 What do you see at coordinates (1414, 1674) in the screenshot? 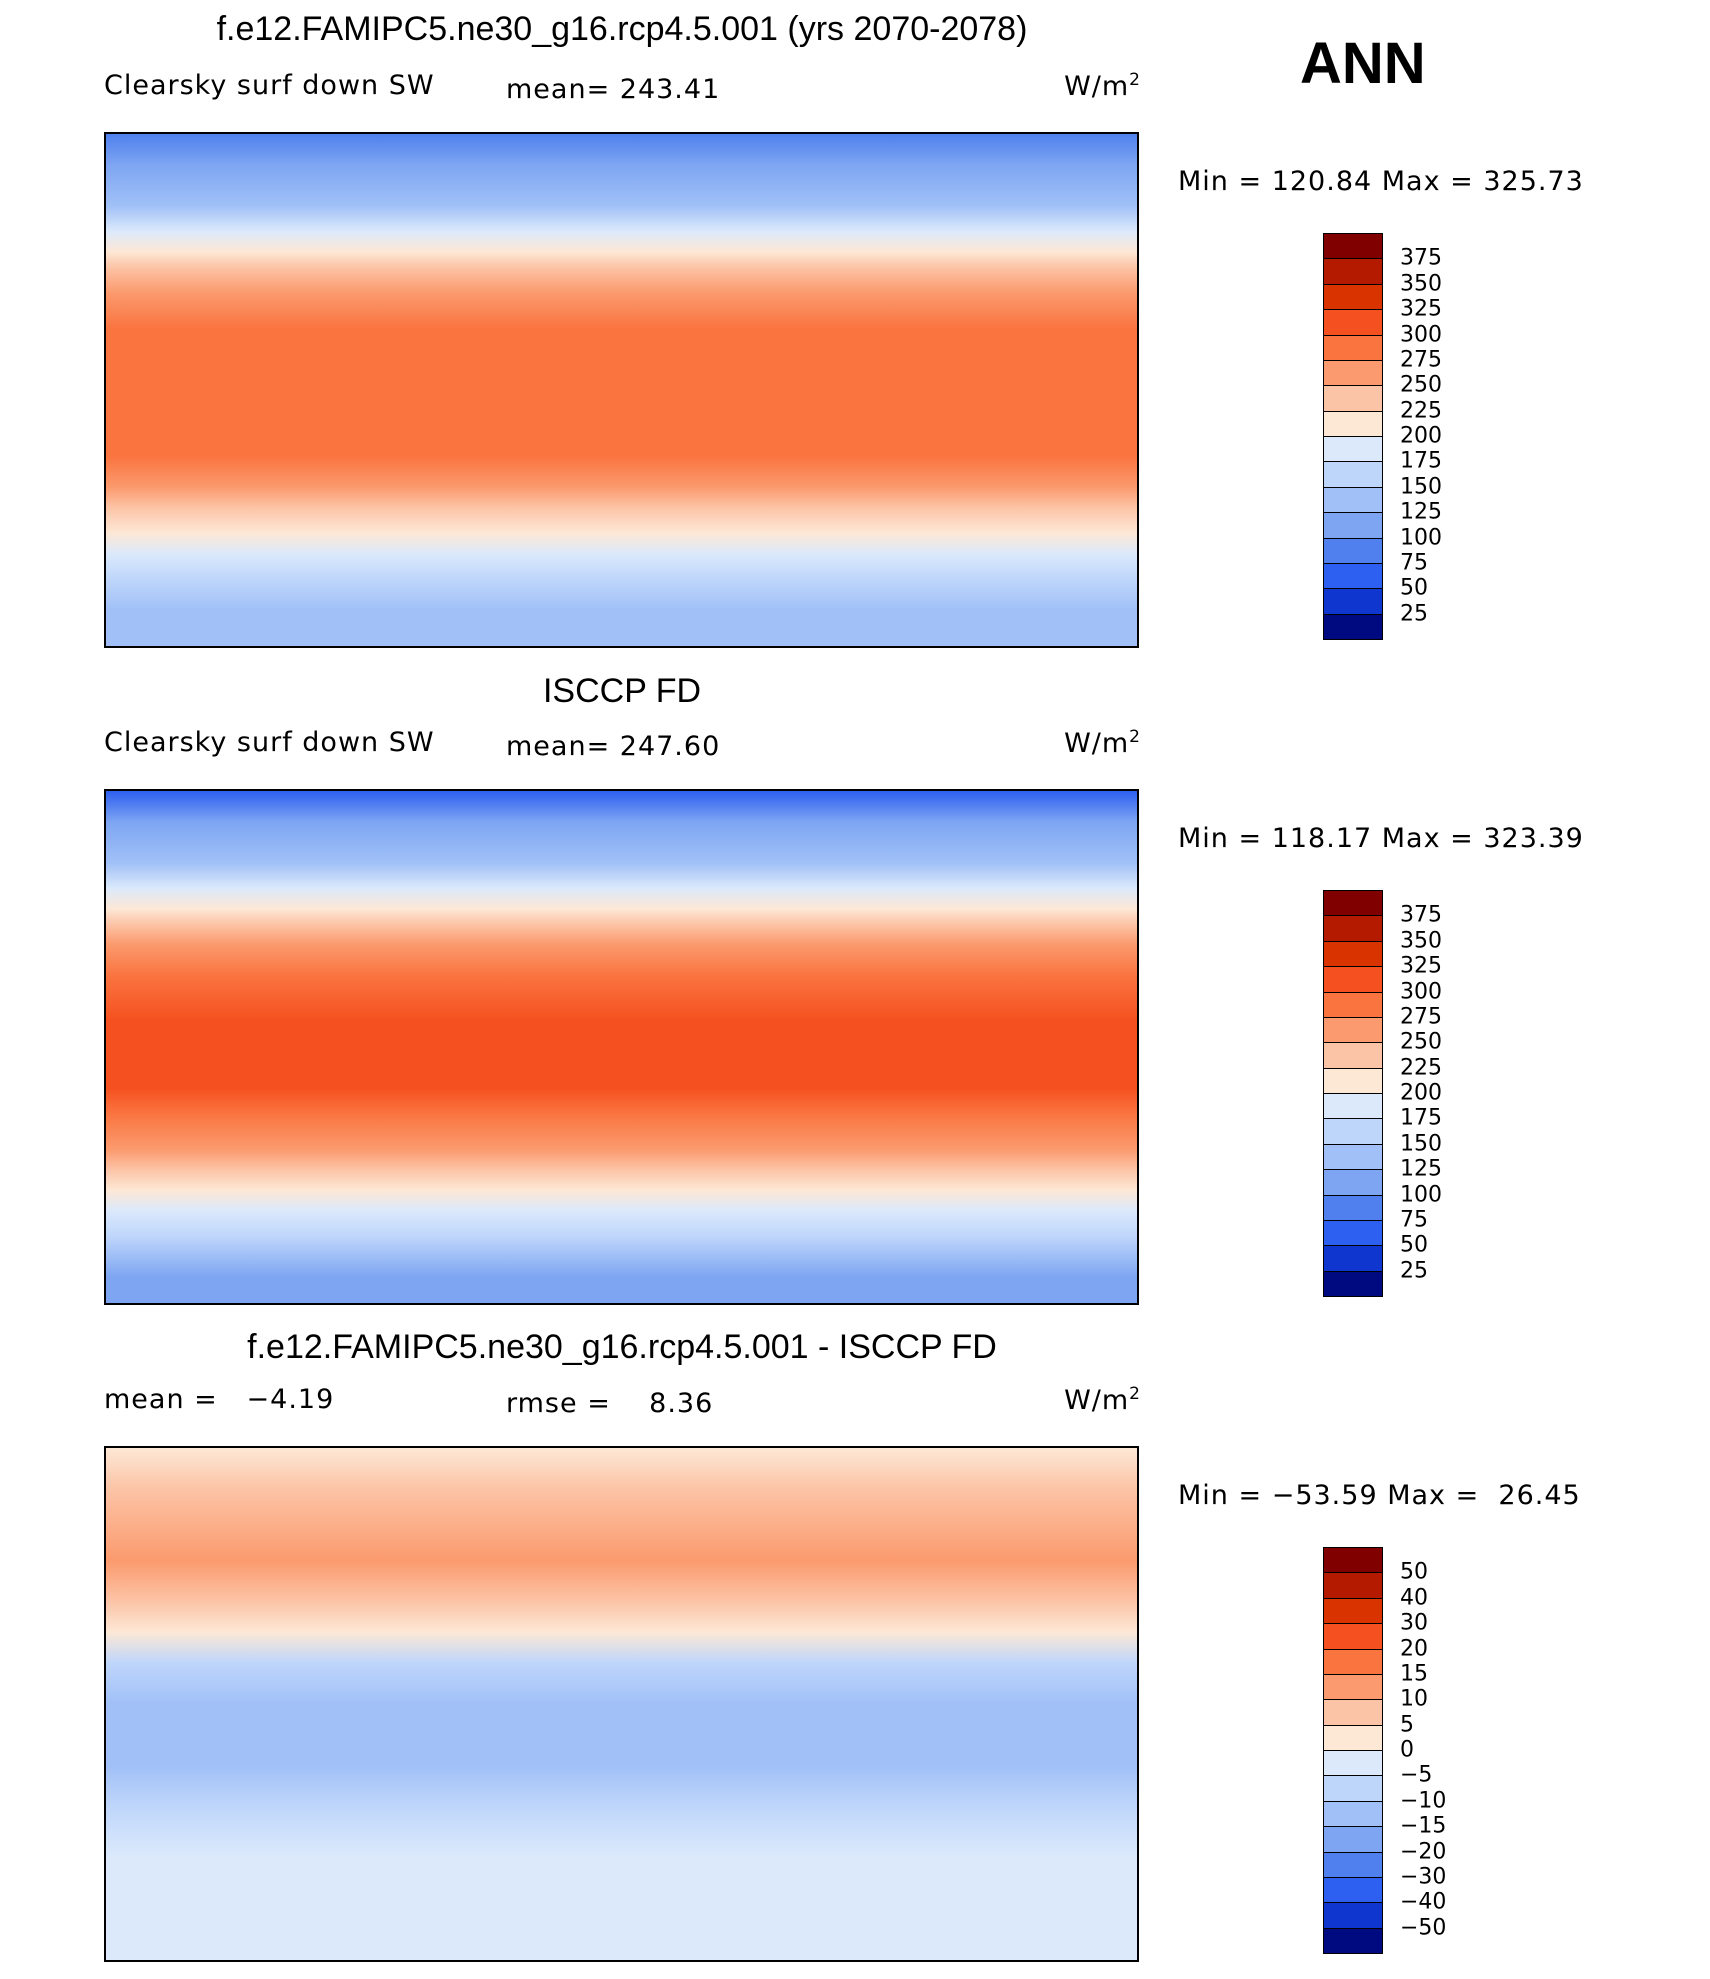
I see `colorbar-label: 15` at bounding box center [1414, 1674].